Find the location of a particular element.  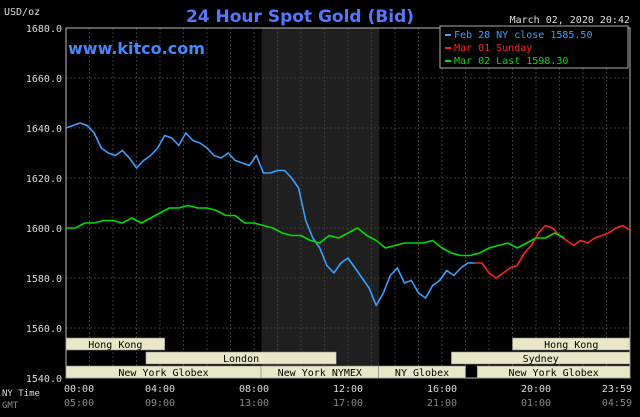

legend-label: Mar 01 Sunday is located at coordinates (493, 48).